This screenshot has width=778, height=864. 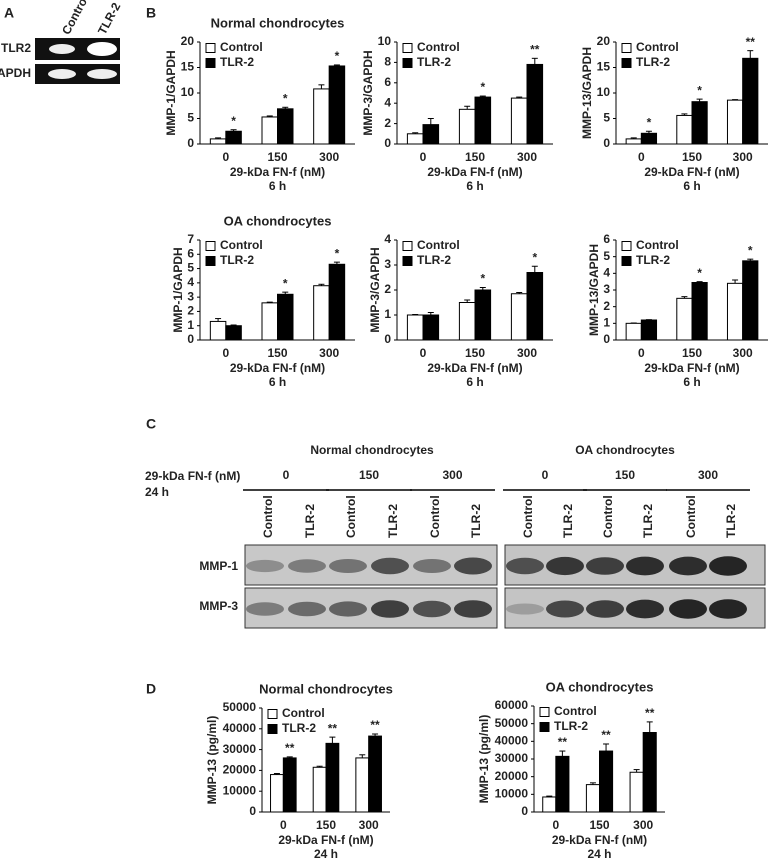 I want to click on y-tick-label: 30000, so click(x=240, y=749).